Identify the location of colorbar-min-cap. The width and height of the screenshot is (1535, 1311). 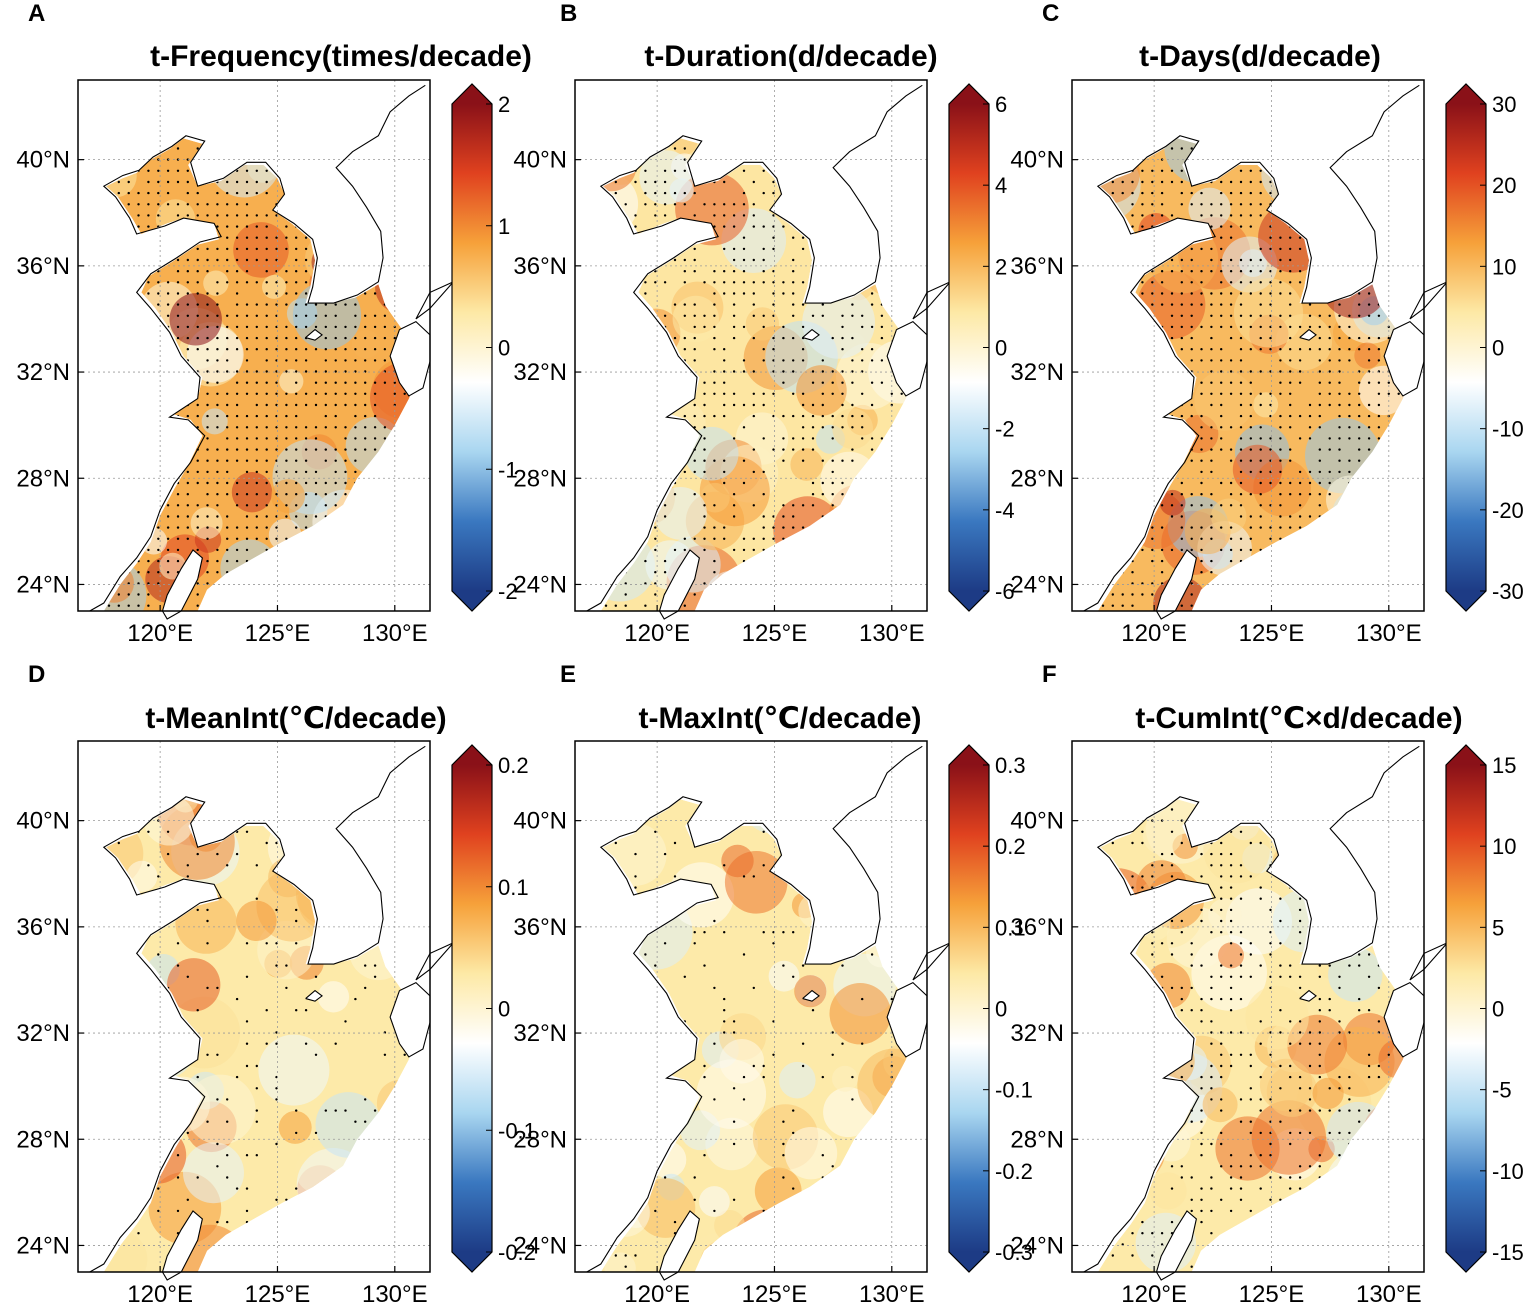
(472, 601).